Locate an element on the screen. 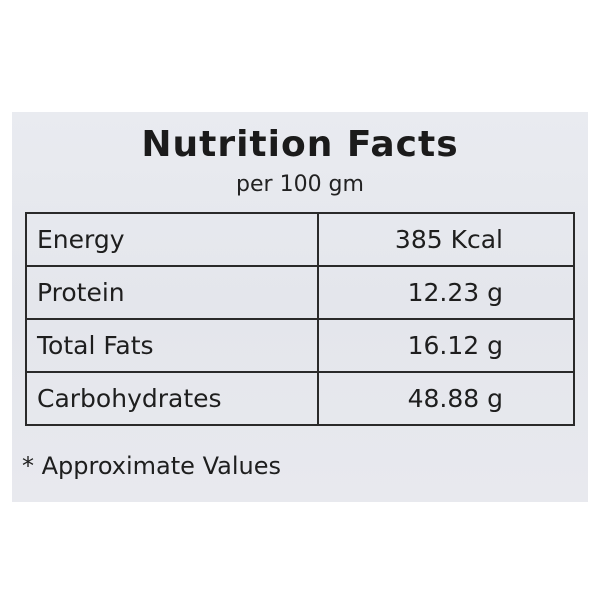  table-row: Energy 385 Kcal is located at coordinates (300, 239).